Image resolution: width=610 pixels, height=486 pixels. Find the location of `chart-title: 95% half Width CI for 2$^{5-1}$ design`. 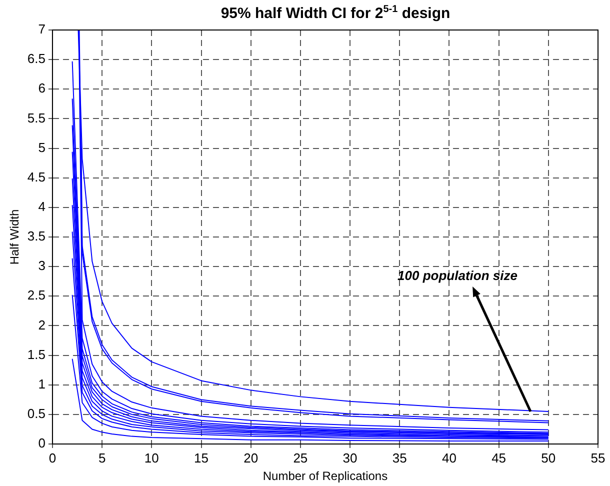

chart-title: 95% half Width CI for 2$^{5-1}$ design is located at coordinates (336, 13).